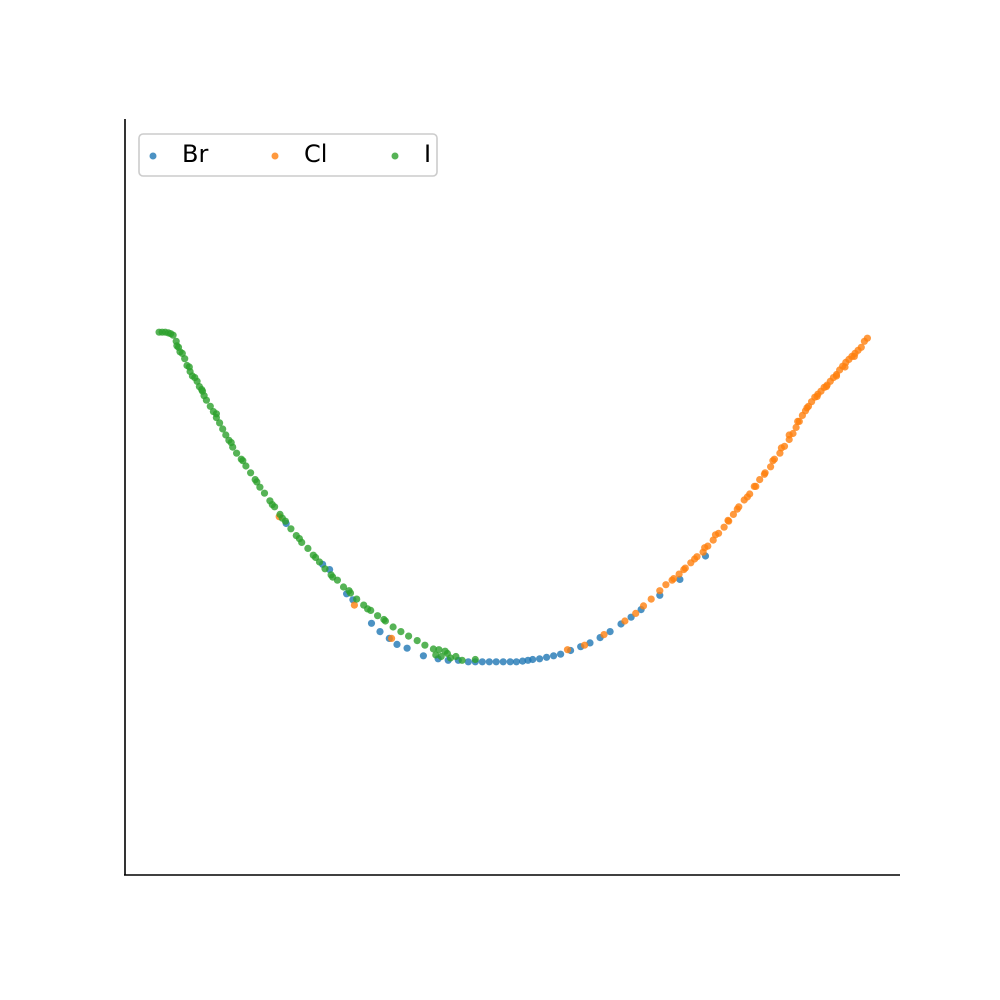  I want to click on legend-marker-i, so click(395, 156).